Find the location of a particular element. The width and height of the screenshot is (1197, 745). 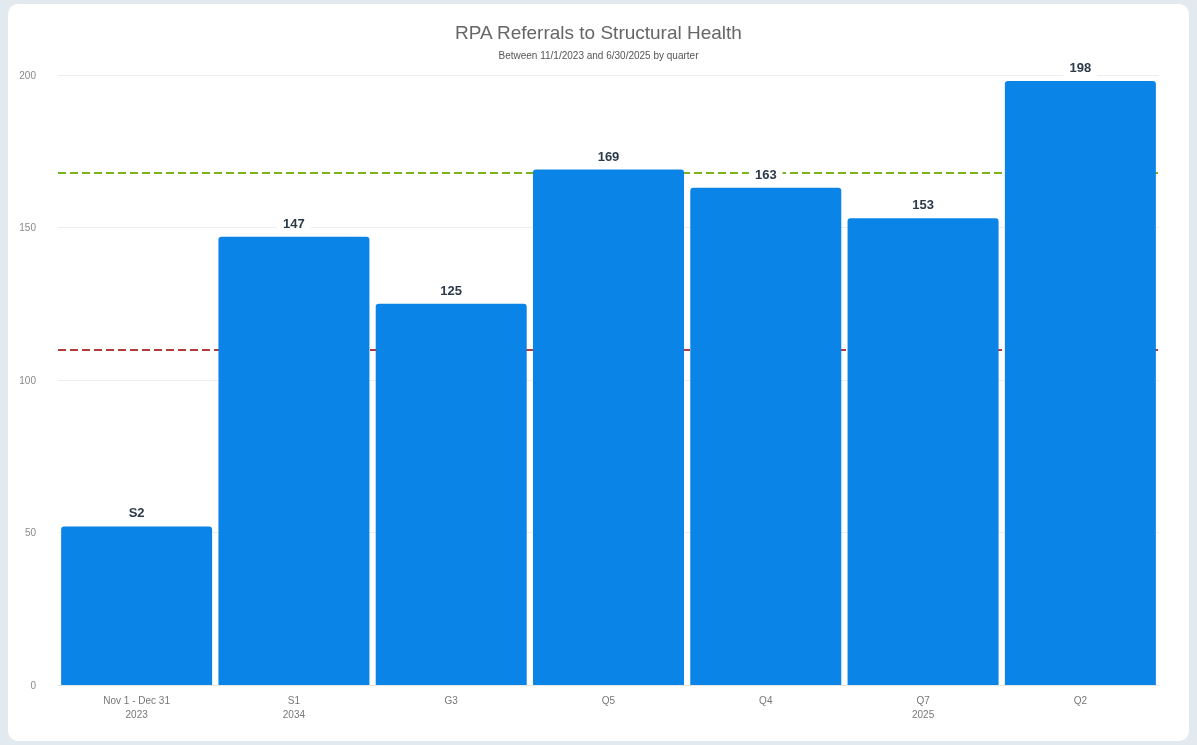

data-label: 163 is located at coordinates (765, 174).